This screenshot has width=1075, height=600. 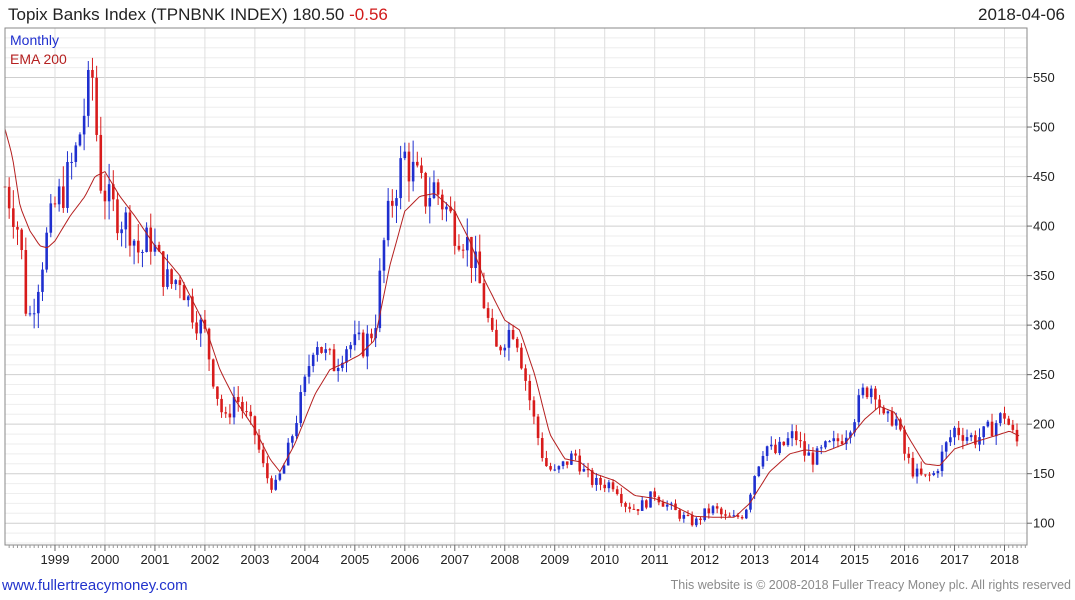 I want to click on y-tick-label: 300, so click(x=1044, y=325).